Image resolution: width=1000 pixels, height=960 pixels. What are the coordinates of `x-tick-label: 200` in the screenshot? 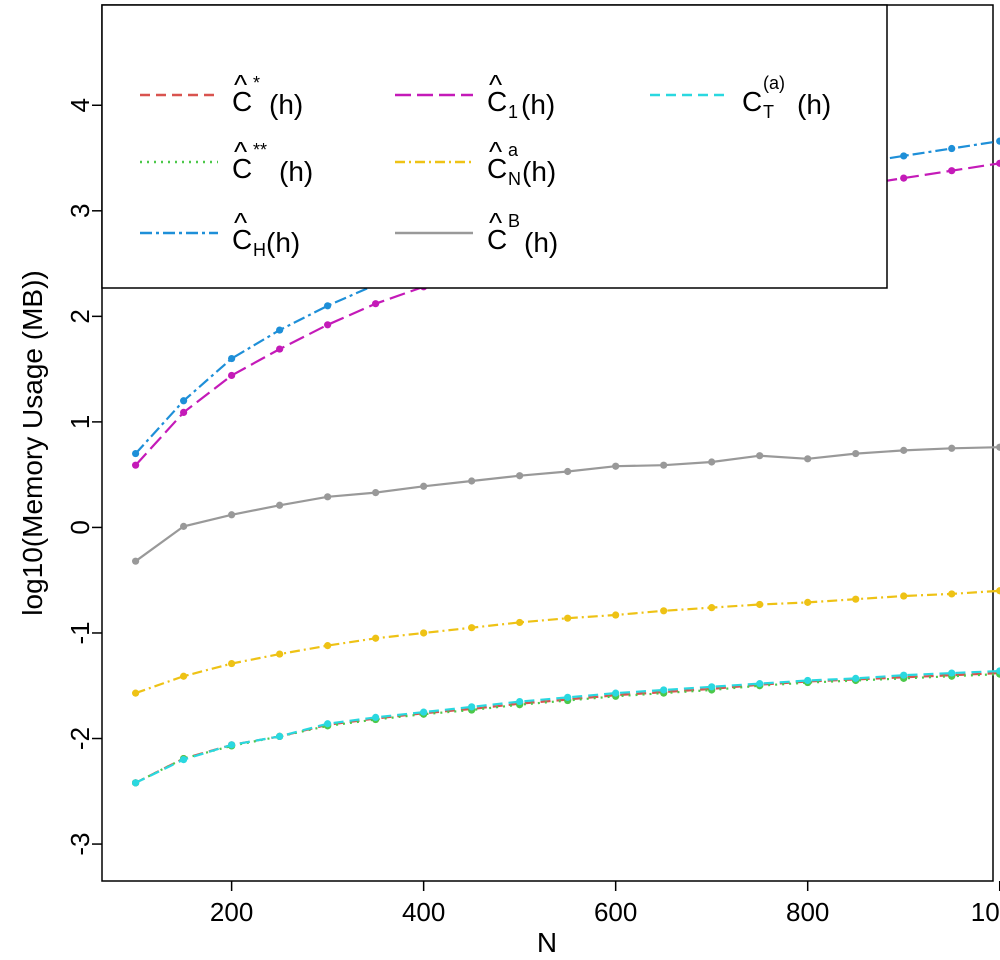 It's located at (231, 912).